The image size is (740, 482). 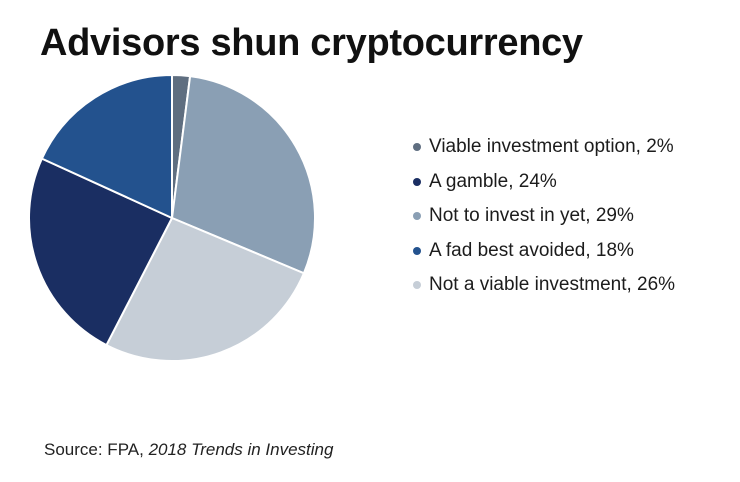 I want to click on legend-label: Not a viable investment, 26%, so click(x=552, y=285).